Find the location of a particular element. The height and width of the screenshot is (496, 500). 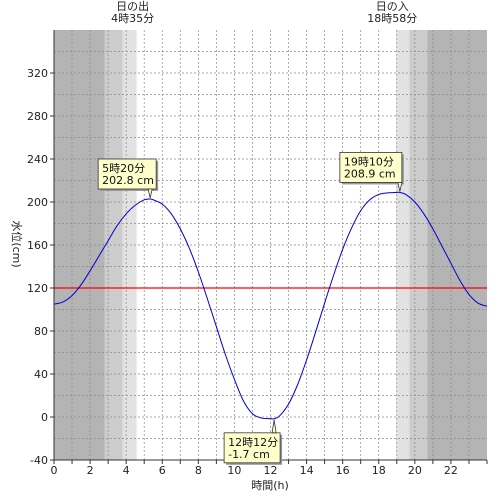

x-tick-label: 10 is located at coordinates (234, 470).